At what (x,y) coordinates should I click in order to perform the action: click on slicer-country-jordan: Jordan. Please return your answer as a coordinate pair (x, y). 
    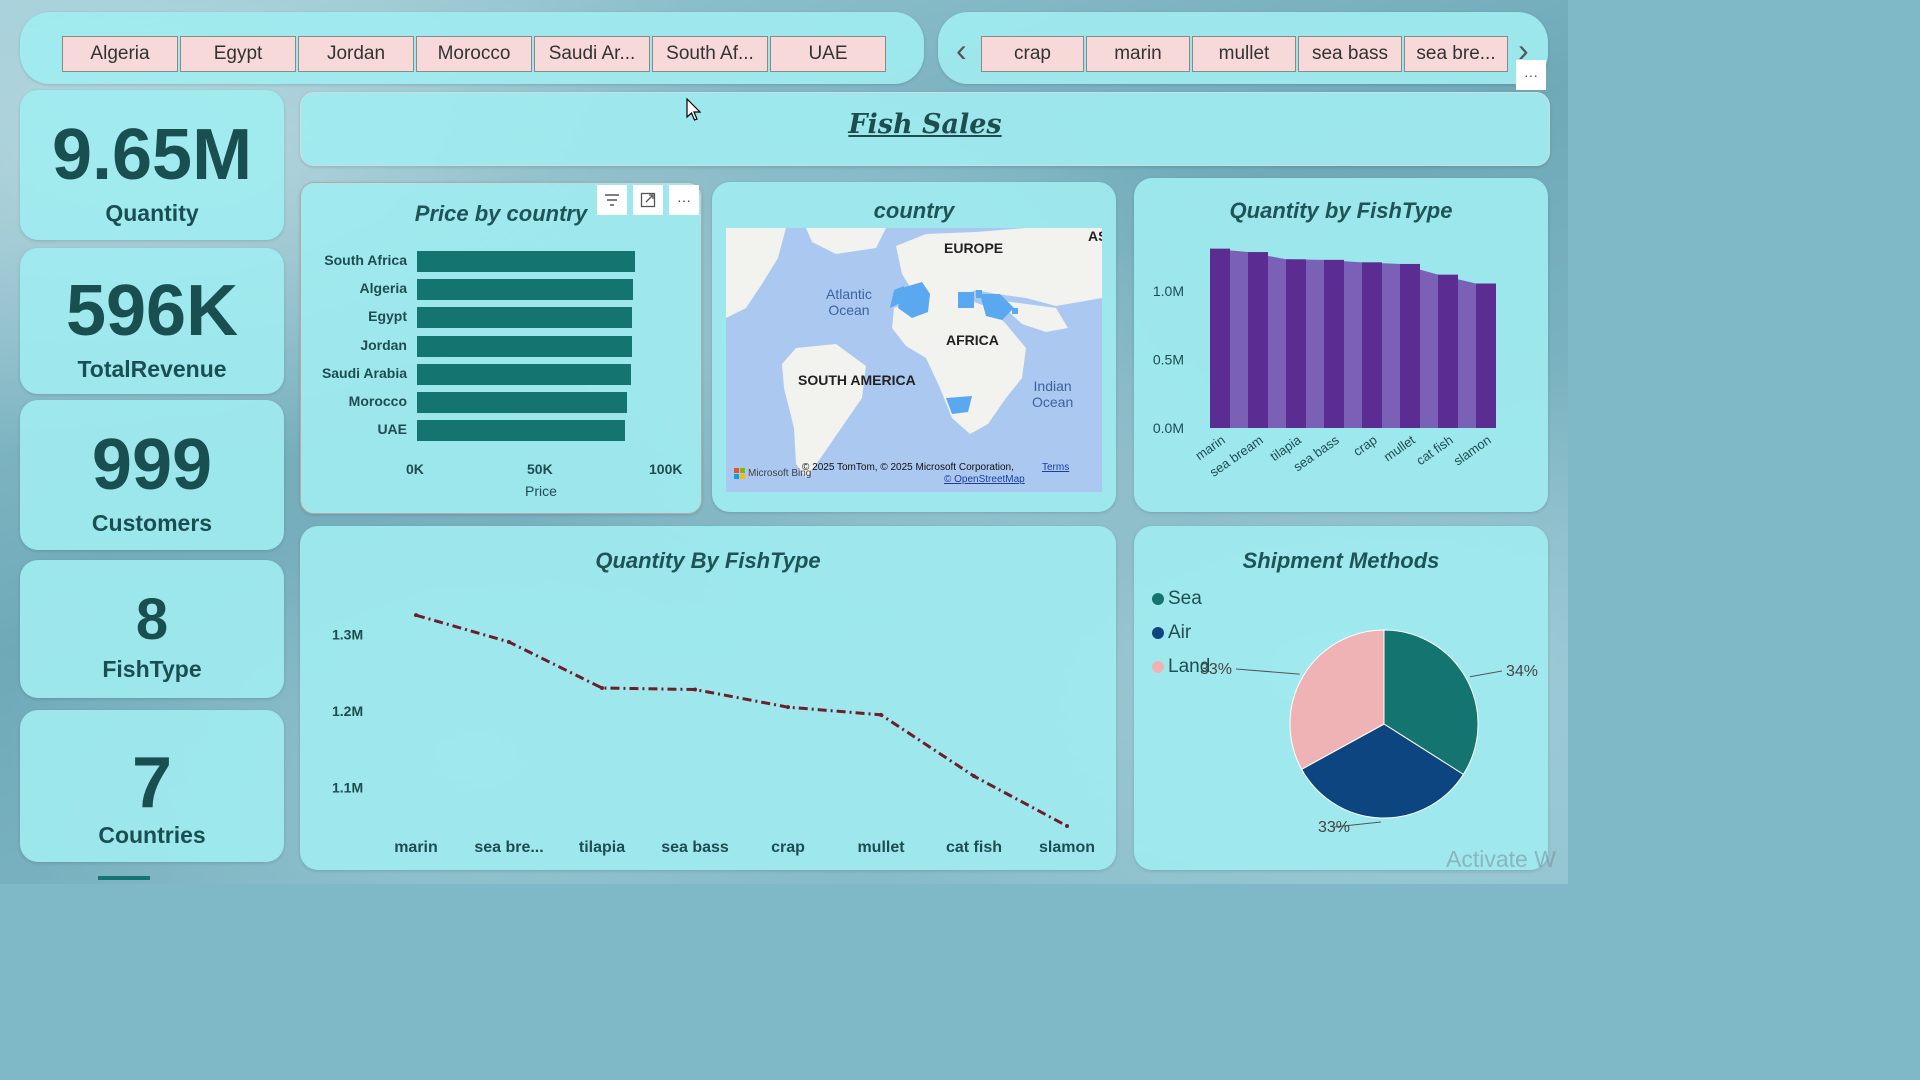
    Looking at the image, I should click on (356, 54).